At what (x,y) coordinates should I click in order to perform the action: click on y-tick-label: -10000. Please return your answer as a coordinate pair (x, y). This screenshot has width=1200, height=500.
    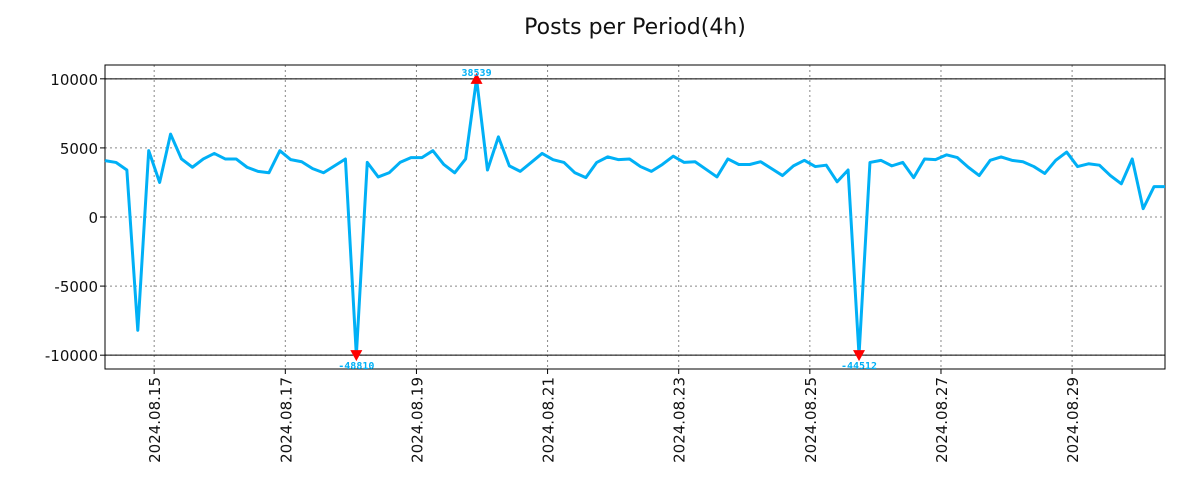
    Looking at the image, I should click on (71, 356).